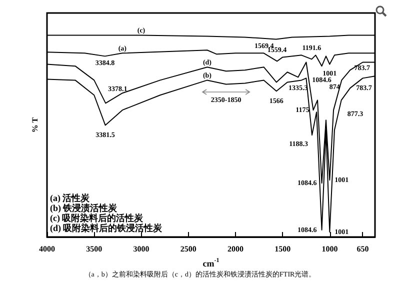 The image size is (400, 284). I want to click on annotation: (a) 活性炭, so click(70, 198).